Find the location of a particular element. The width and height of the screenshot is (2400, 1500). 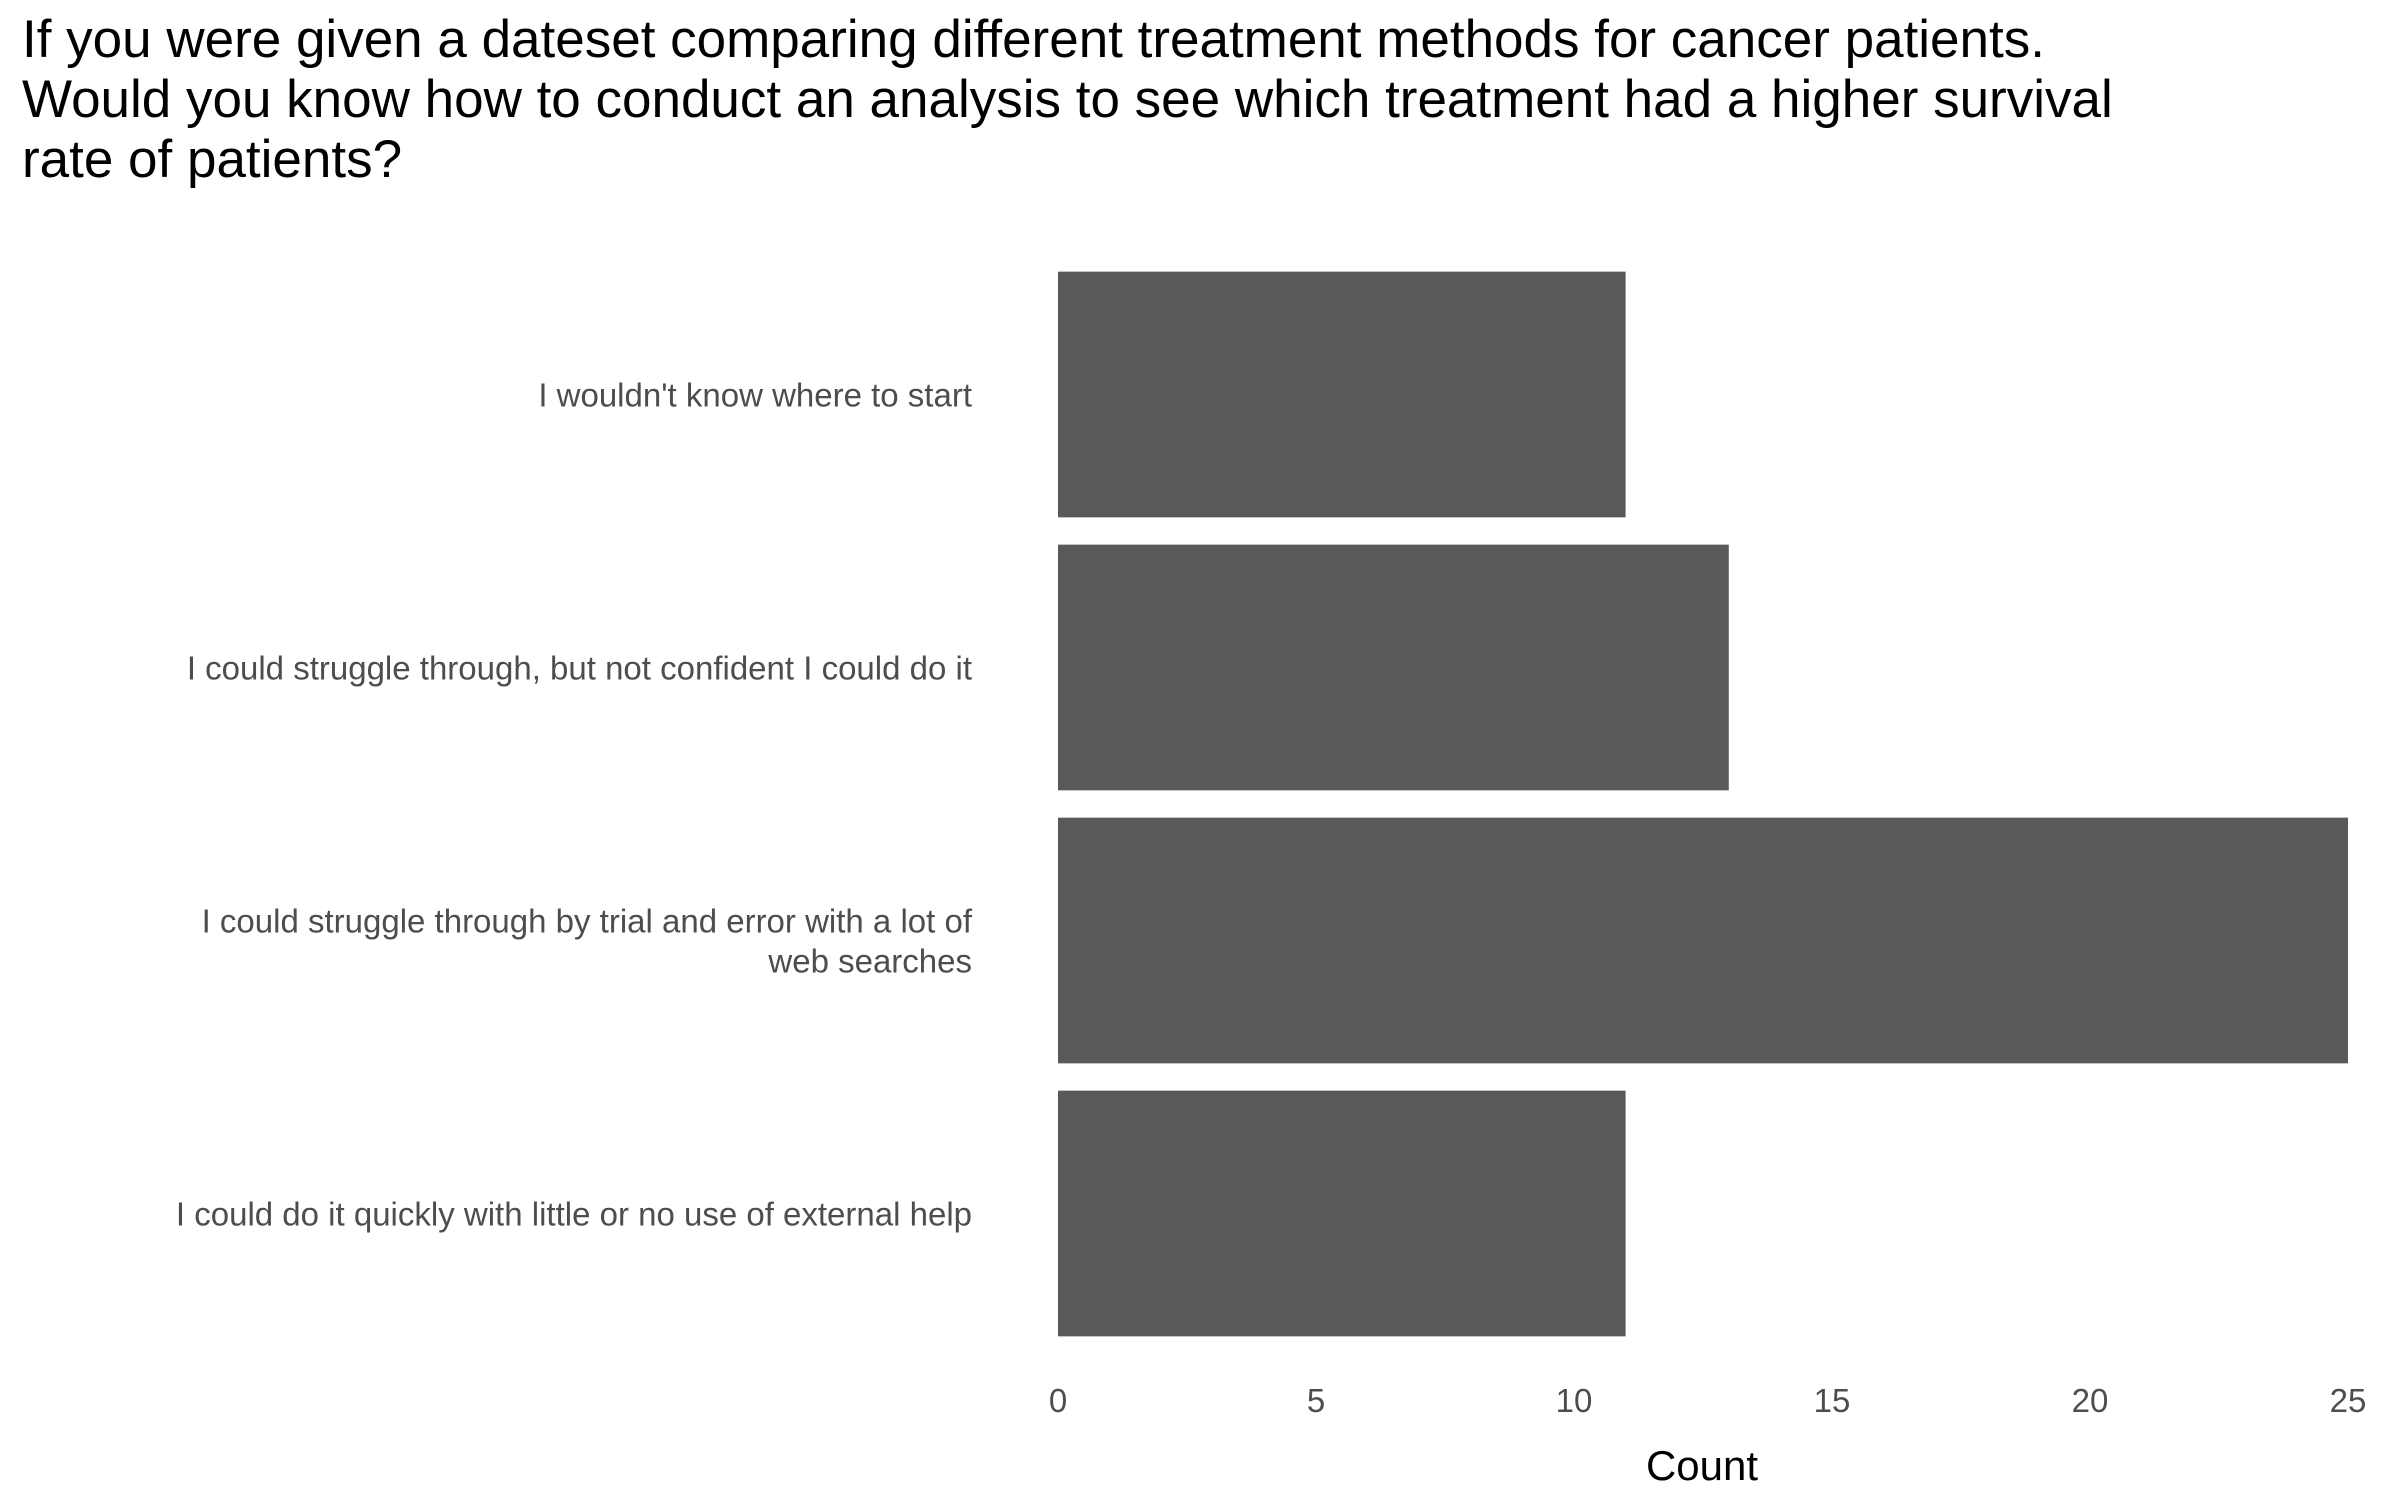

category-label: I wouldn't know where to start is located at coordinates (755, 395).